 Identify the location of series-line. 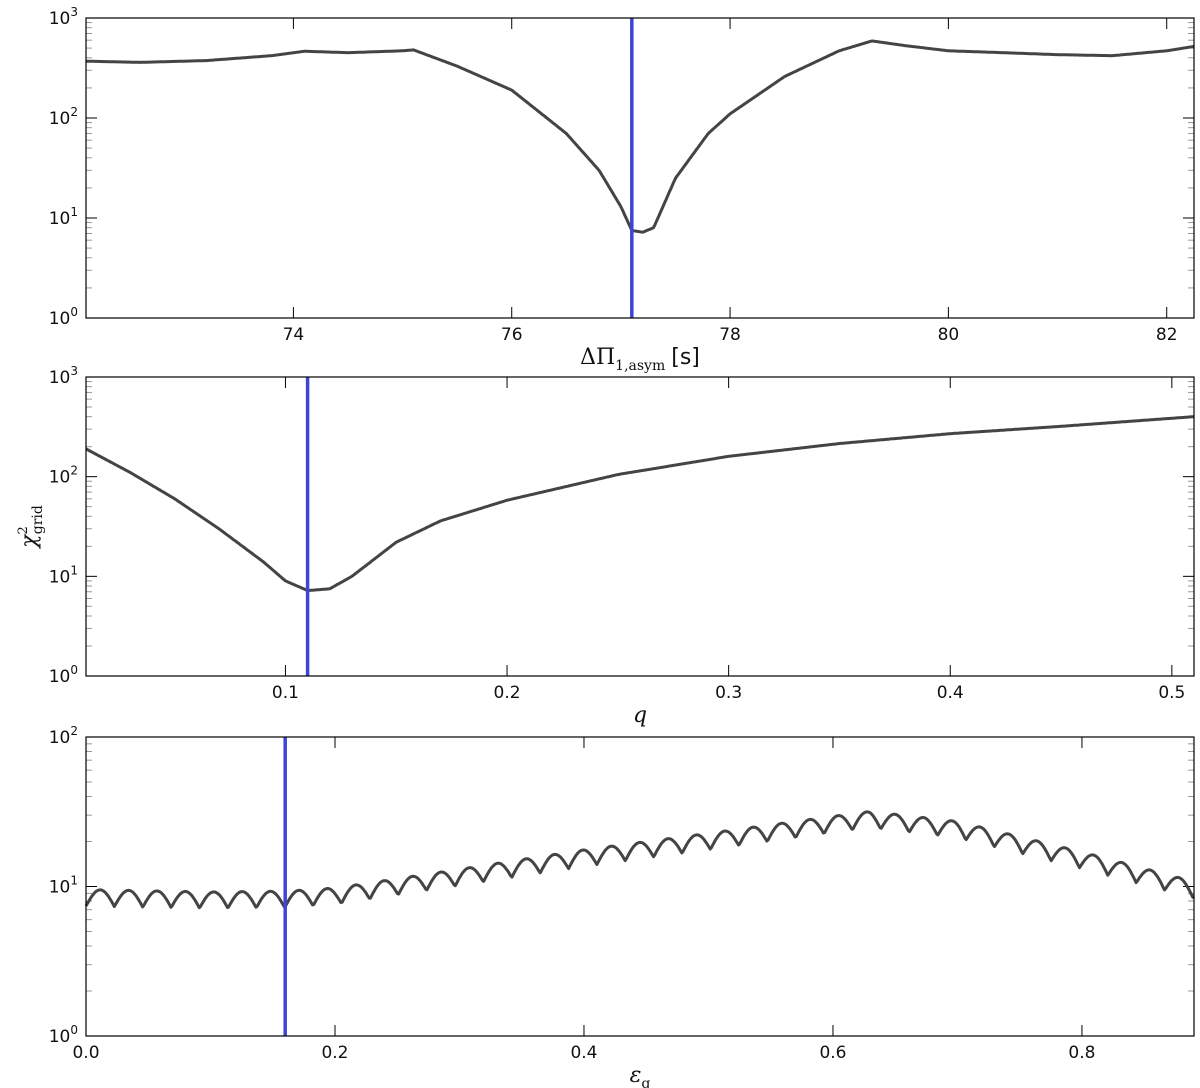
(640, 860).